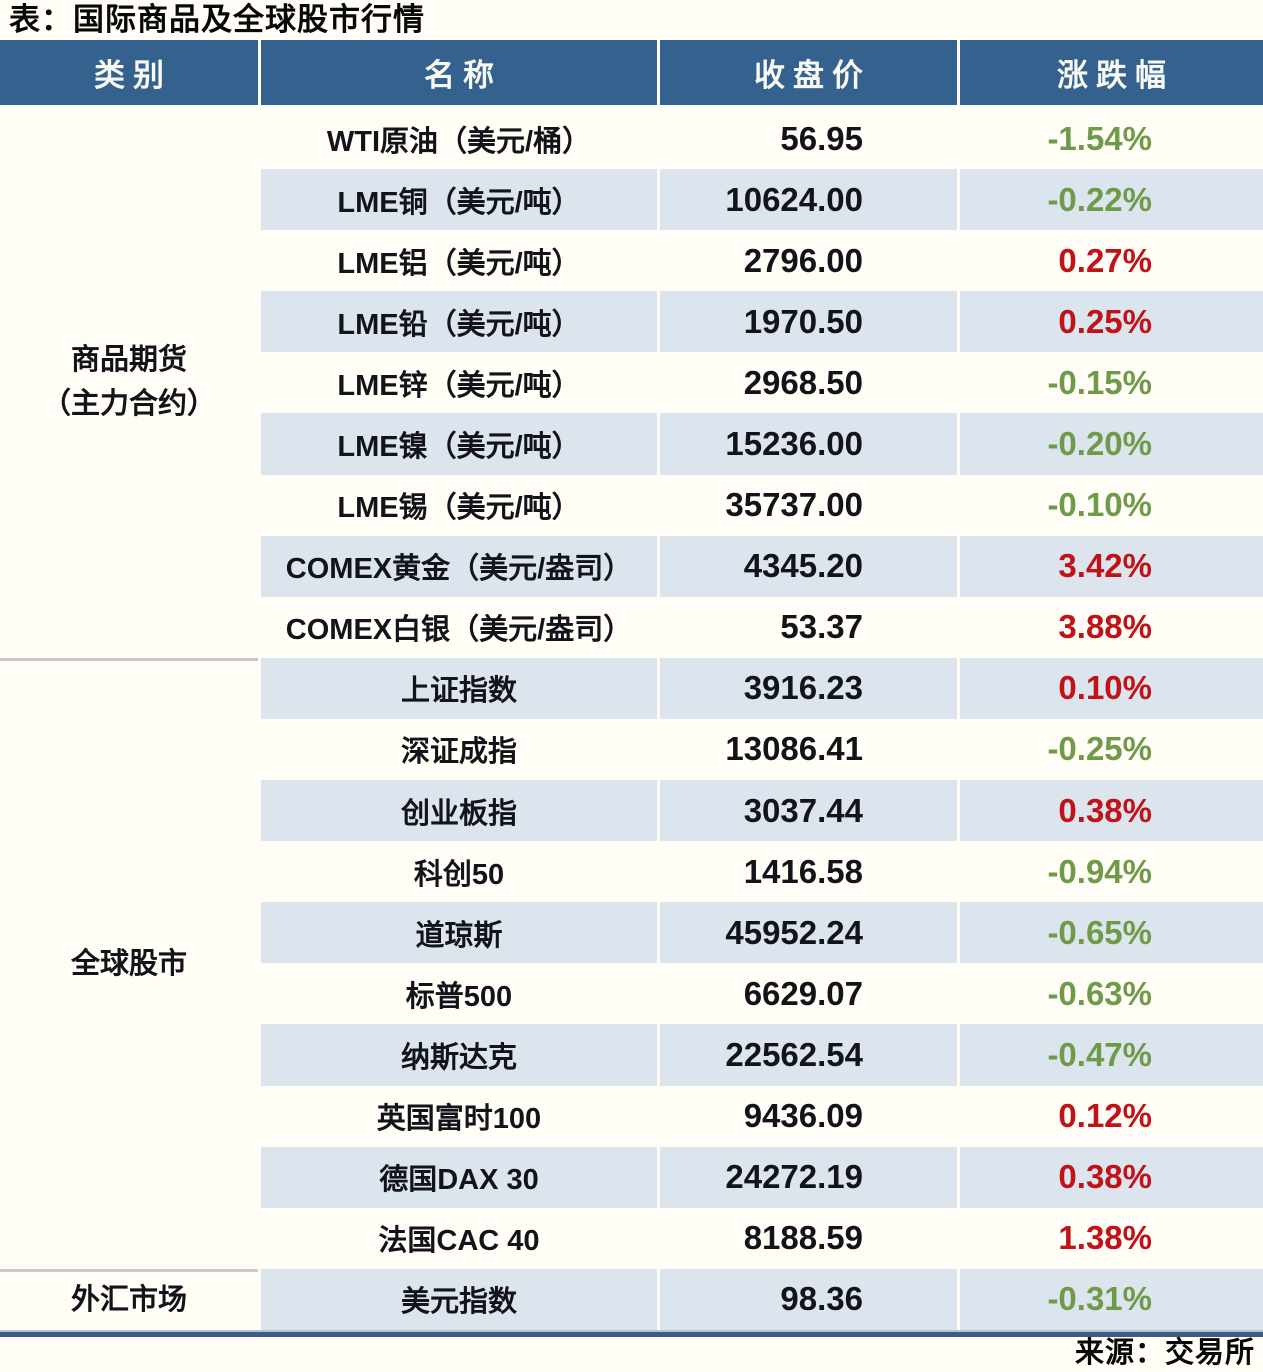 This screenshot has width=1263, height=1372. What do you see at coordinates (1105, 1116) in the screenshot?
I see `change-percent-cell: 0.12%` at bounding box center [1105, 1116].